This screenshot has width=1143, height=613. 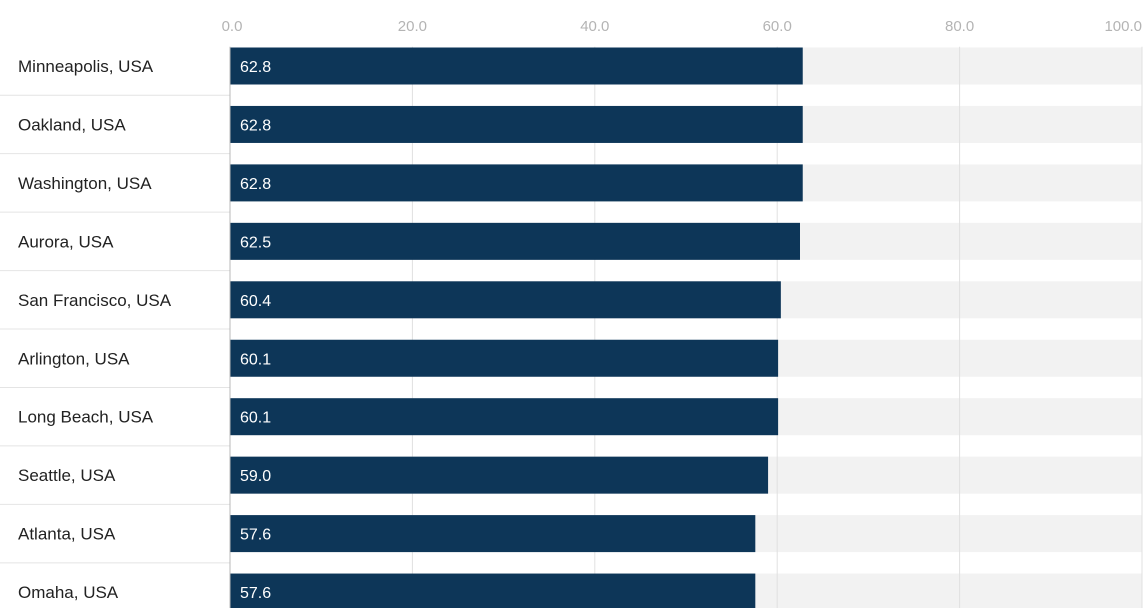 What do you see at coordinates (67, 475) in the screenshot?
I see `category-label: Seattle, USA` at bounding box center [67, 475].